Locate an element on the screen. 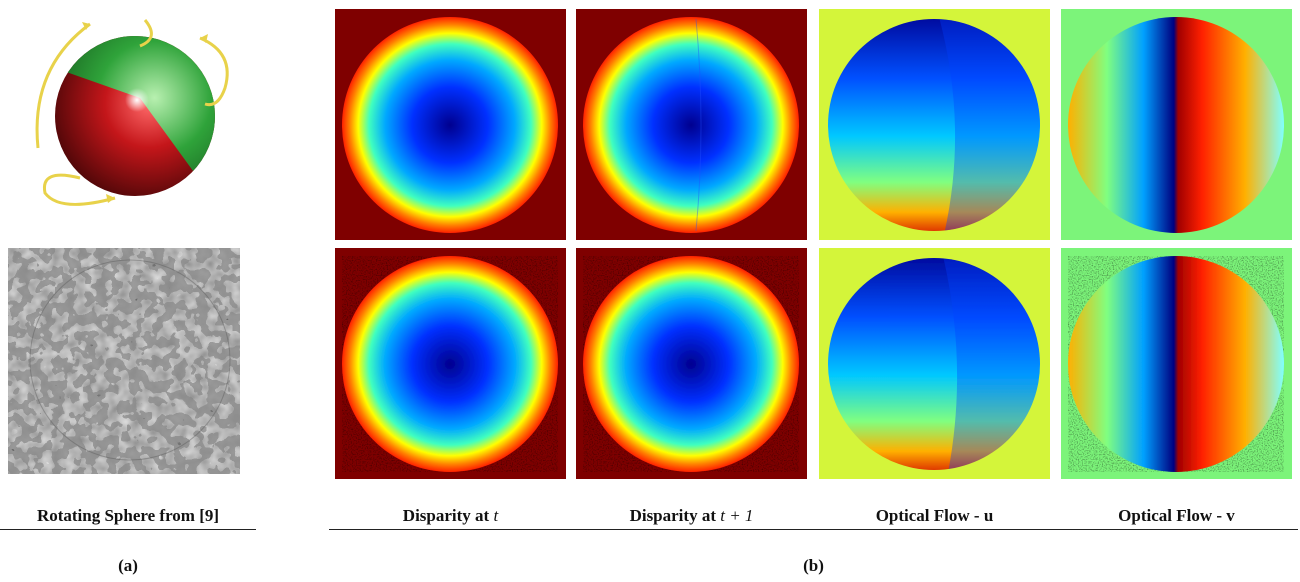 This screenshot has width=1300, height=582. caption-flow-v: Optical Flow - v is located at coordinates (1176, 515).